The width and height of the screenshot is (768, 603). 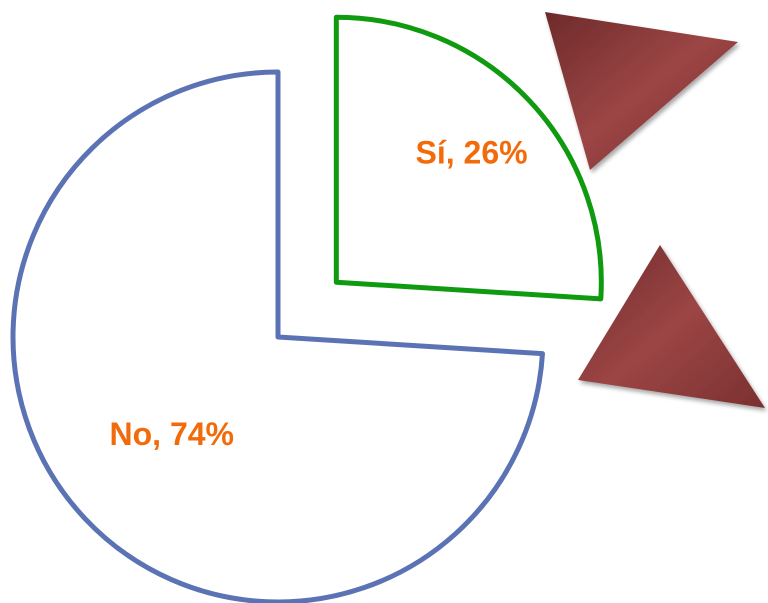 I want to click on slice-label: Sí, 26%, so click(x=472, y=153).